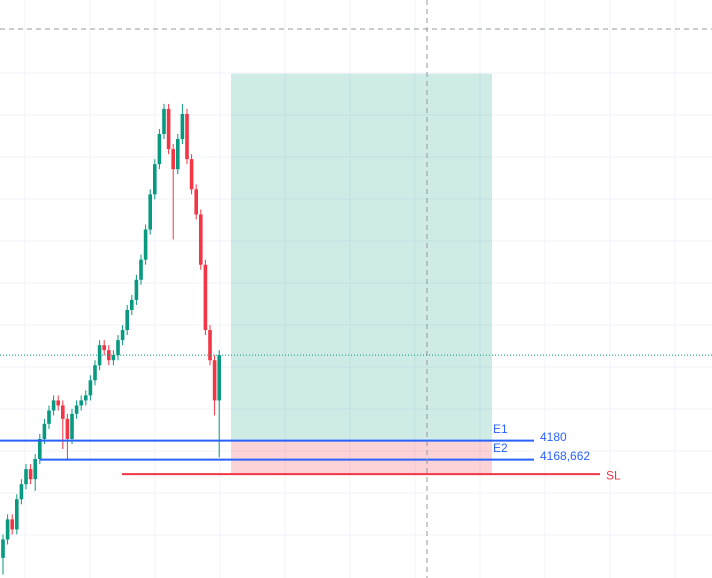 This screenshot has width=712, height=578. Describe the element at coordinates (613, 475) in the screenshot. I see `level-name: SL` at that location.